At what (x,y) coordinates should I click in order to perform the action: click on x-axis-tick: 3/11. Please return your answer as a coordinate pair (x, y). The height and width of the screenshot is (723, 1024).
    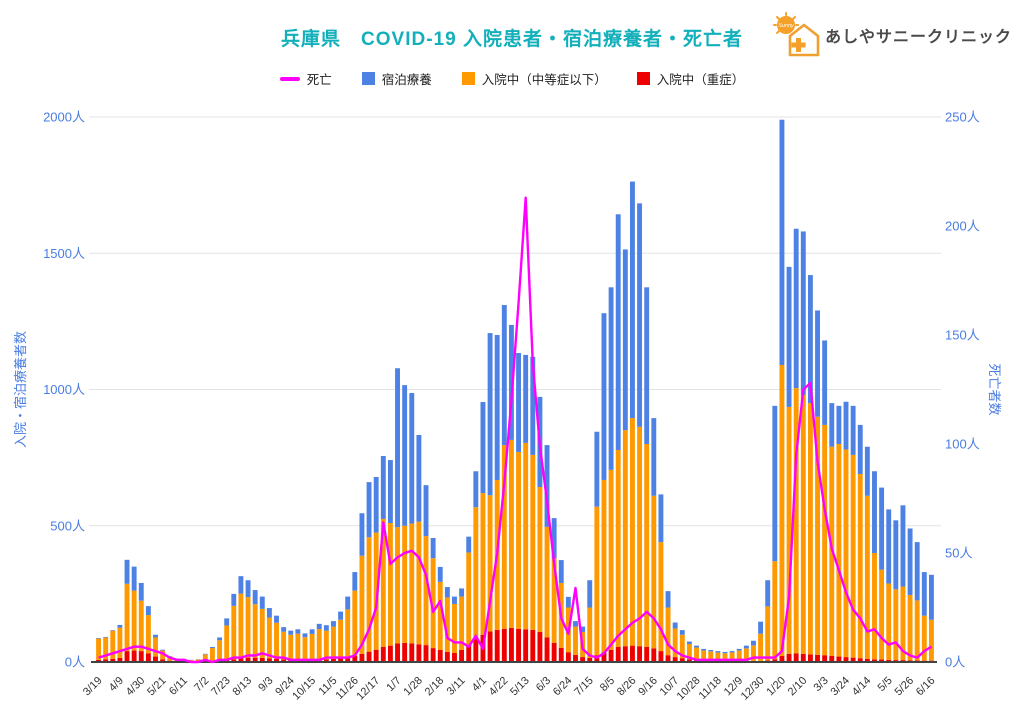
    Looking at the image, I should click on (456, 686).